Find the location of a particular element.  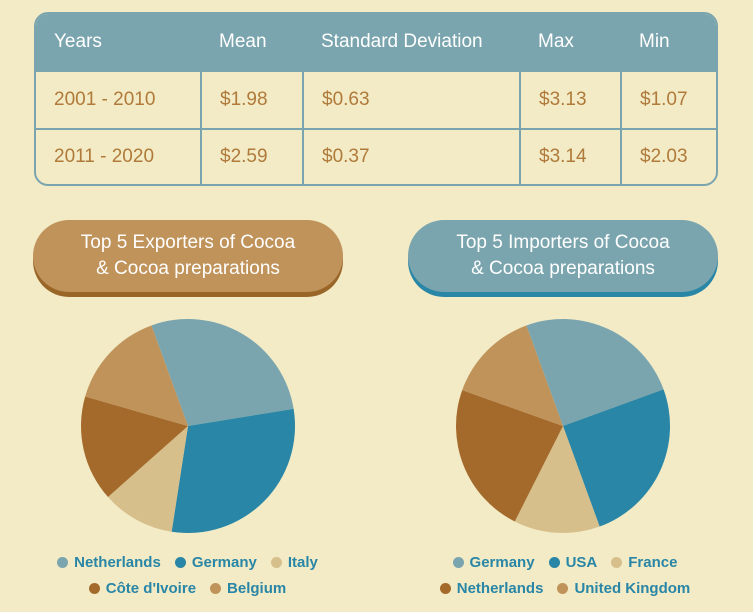

table-row: 2011 - 2020 $2.59 $0.37 $3.14 $2.03 is located at coordinates (376, 155).